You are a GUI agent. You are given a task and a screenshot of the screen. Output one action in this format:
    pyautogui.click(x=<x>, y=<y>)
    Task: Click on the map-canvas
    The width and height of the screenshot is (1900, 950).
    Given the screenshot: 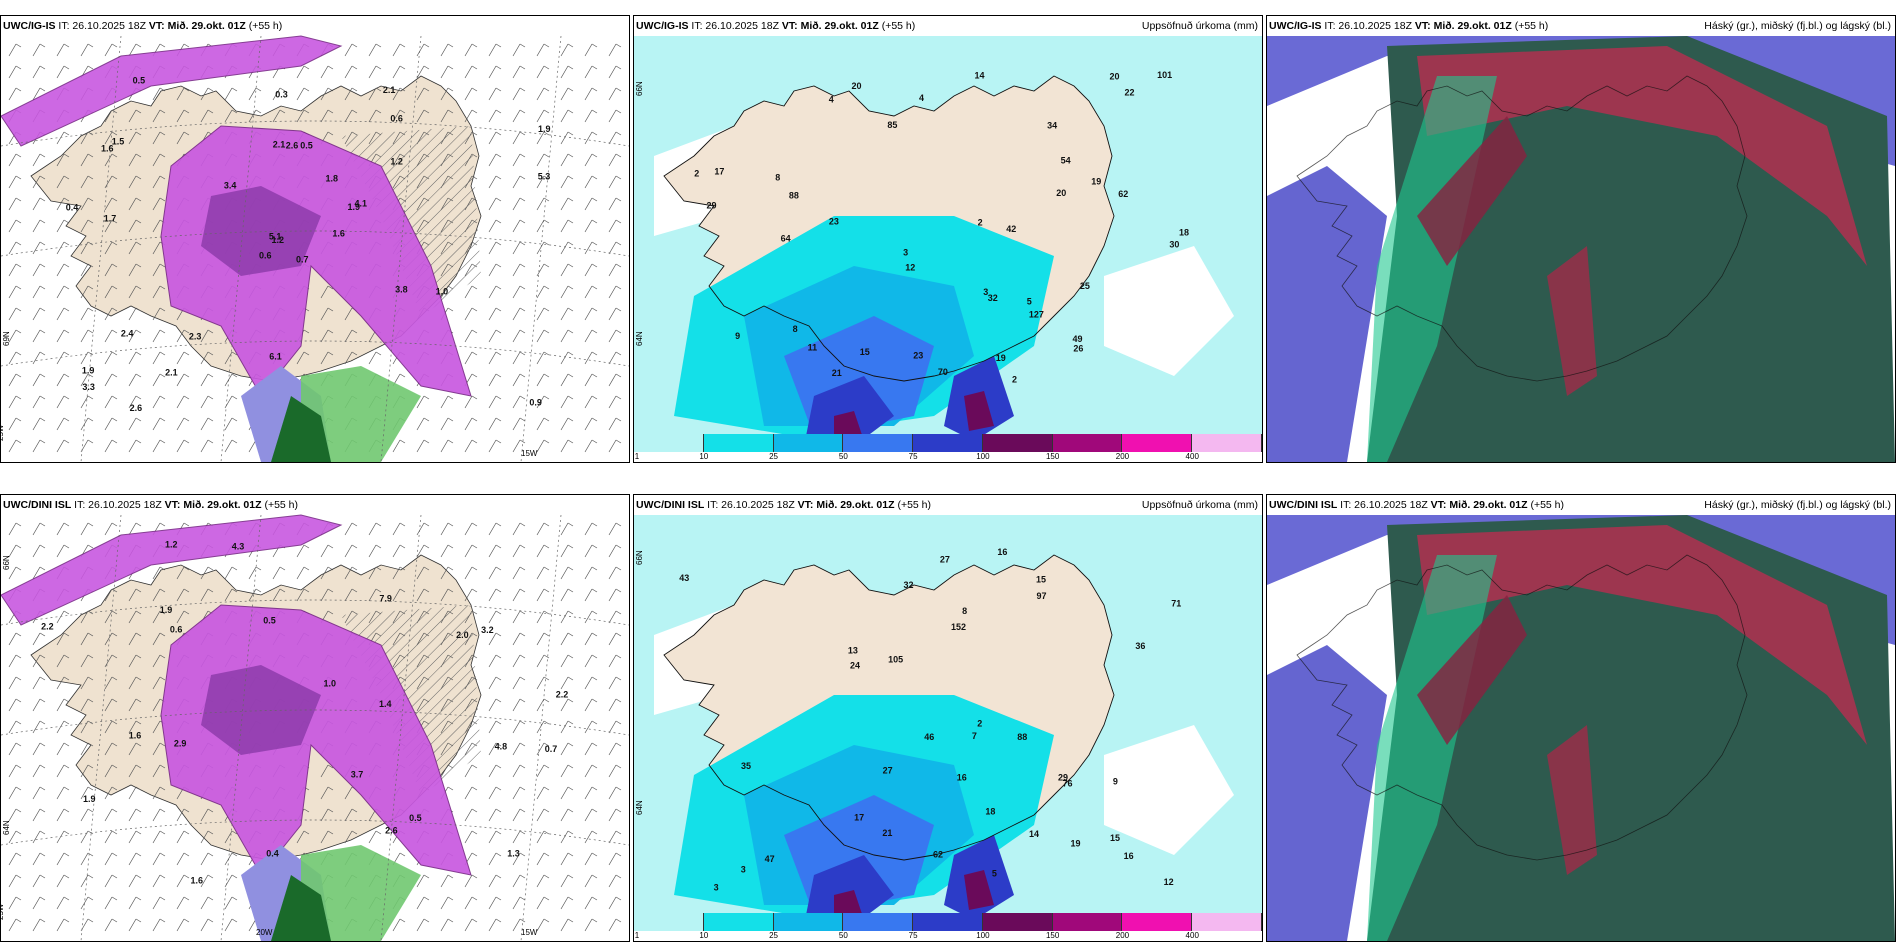 What is the action you would take?
    pyautogui.click(x=1581, y=728)
    